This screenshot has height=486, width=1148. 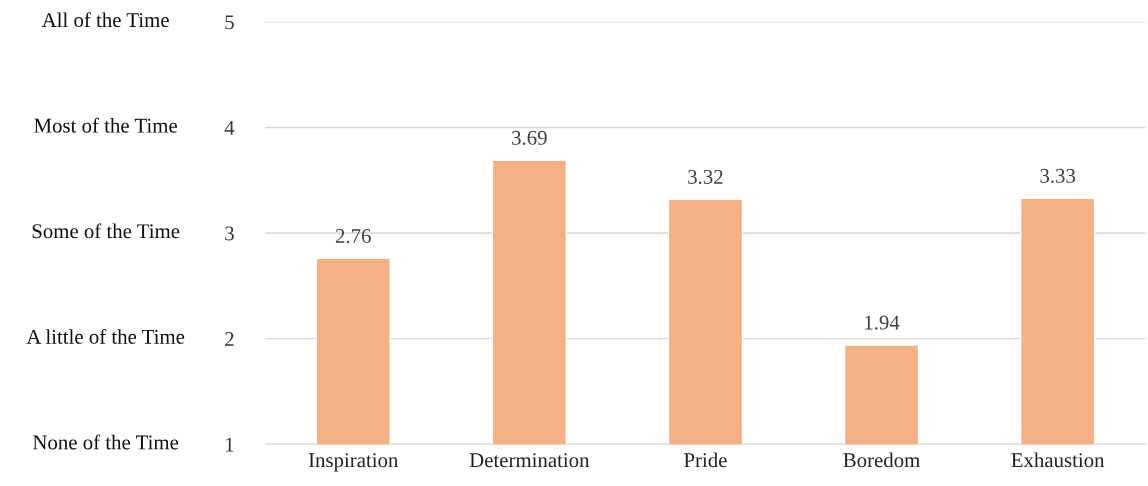 I want to click on y-tick-label: 5, so click(x=229, y=22).